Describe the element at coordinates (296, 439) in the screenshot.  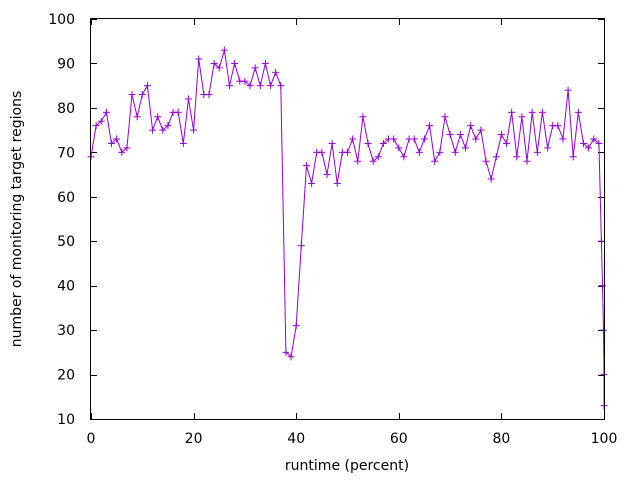
I see `x-tick-label: 40` at that location.